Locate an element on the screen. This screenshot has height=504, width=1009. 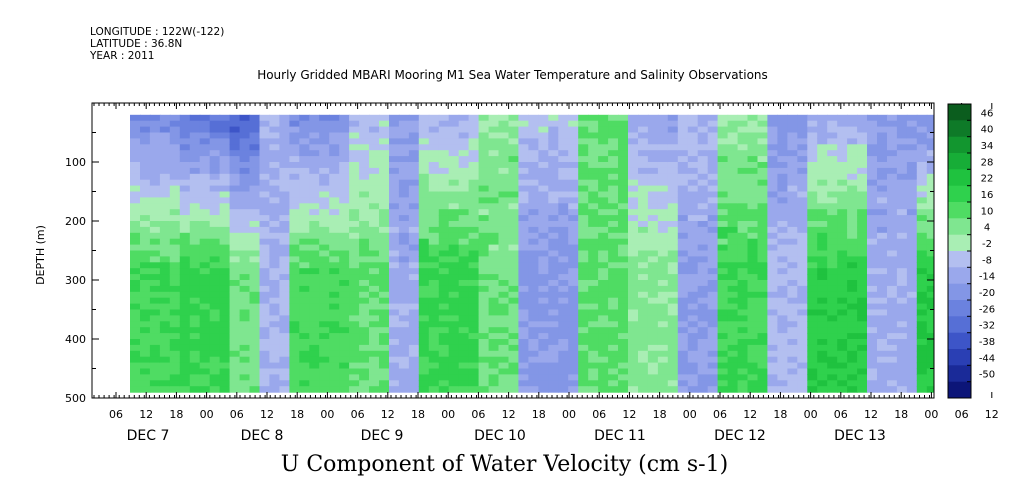
y-tick-label: 500 is located at coordinates (75, 398).